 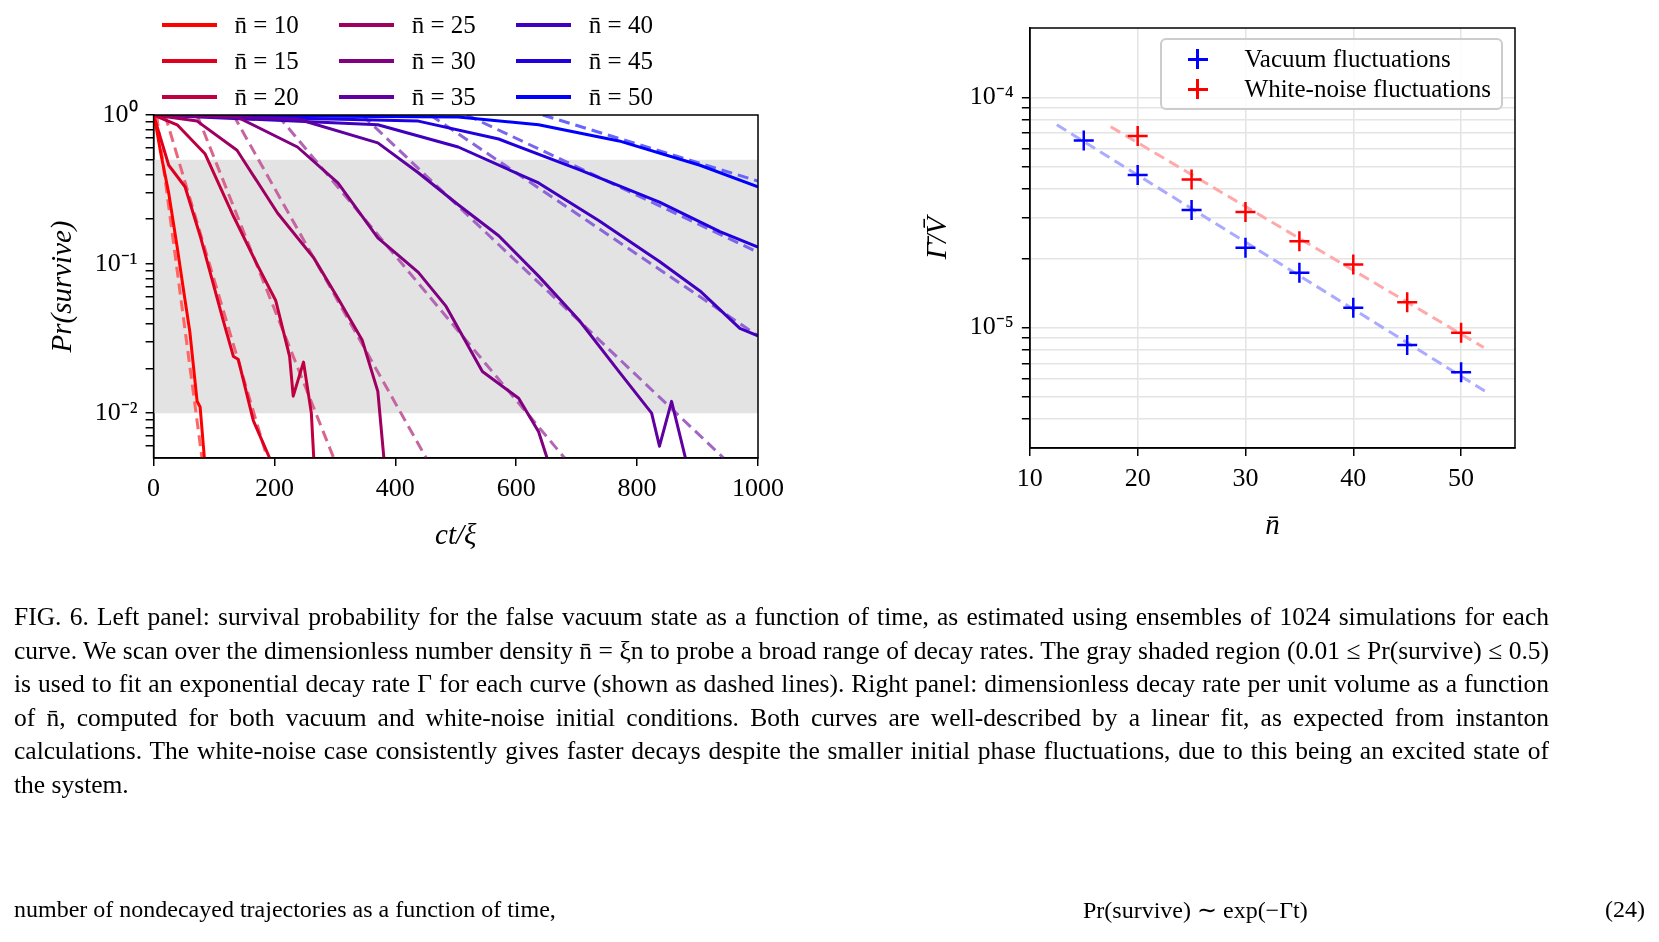 I want to click on y-axis-title: Γ̄/V̄, so click(x=936, y=237).